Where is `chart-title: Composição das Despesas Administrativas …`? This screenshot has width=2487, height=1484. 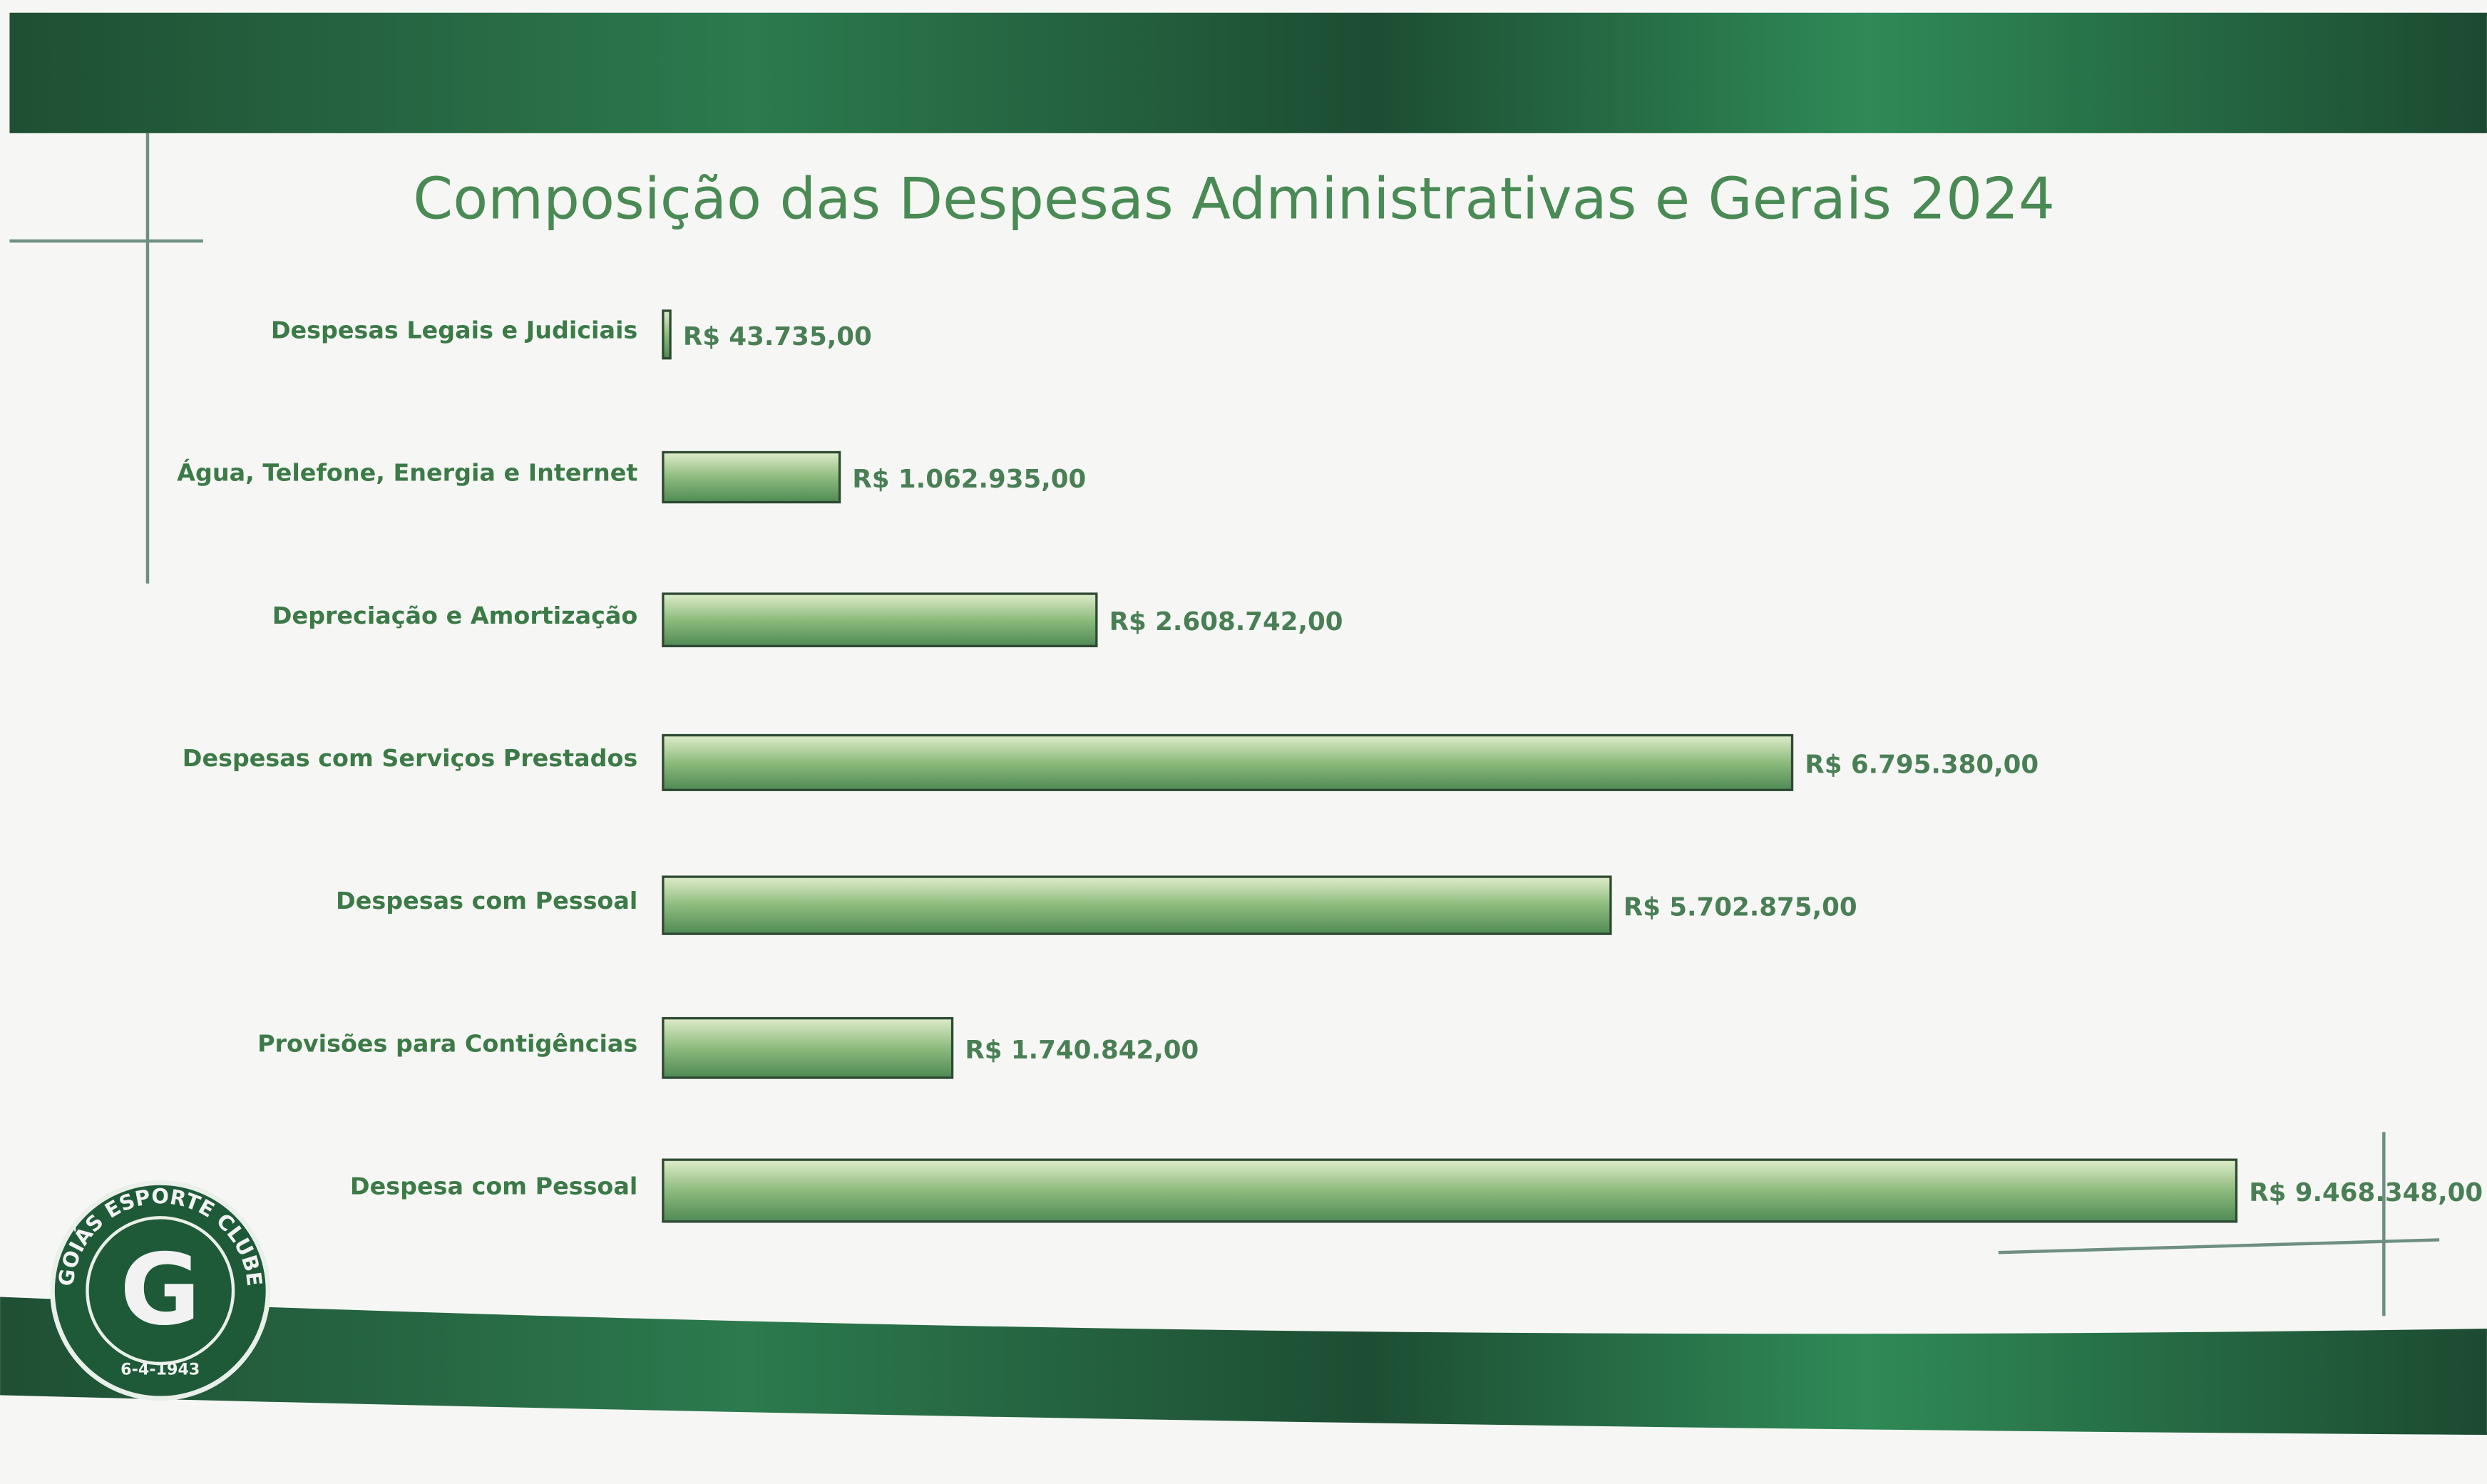 chart-title: Composição das Despesas Administrativas … is located at coordinates (1234, 199).